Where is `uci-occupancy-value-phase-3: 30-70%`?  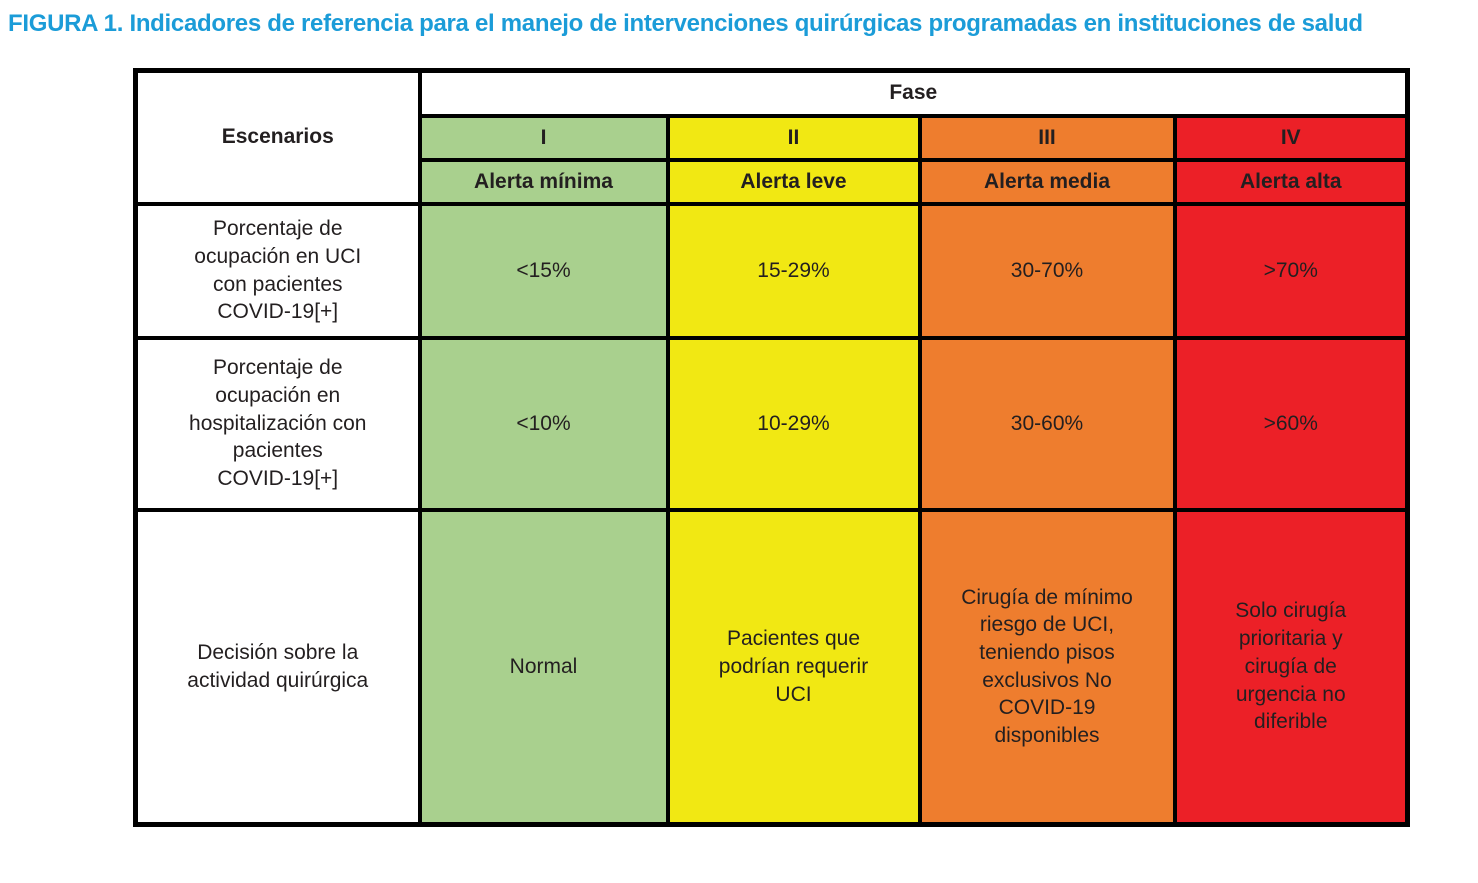
uci-occupancy-value-phase-3: 30-70% is located at coordinates (1047, 270).